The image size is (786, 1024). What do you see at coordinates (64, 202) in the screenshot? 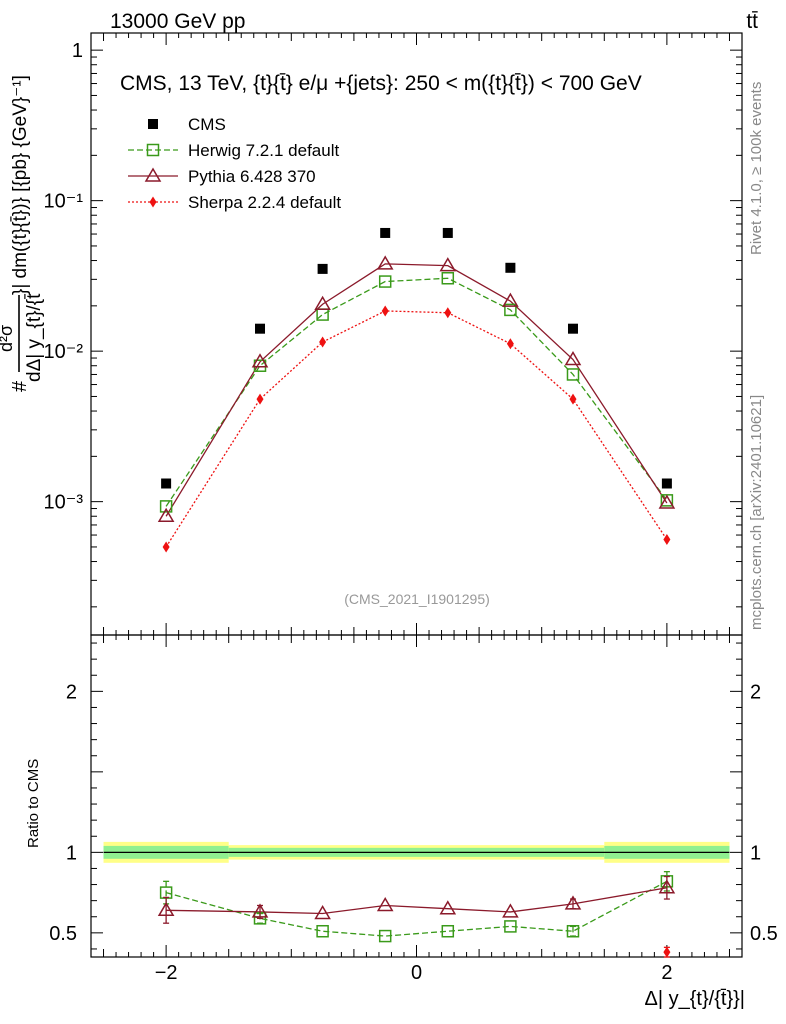
I see `y-tick-label: 10⁻¹` at bounding box center [64, 202].